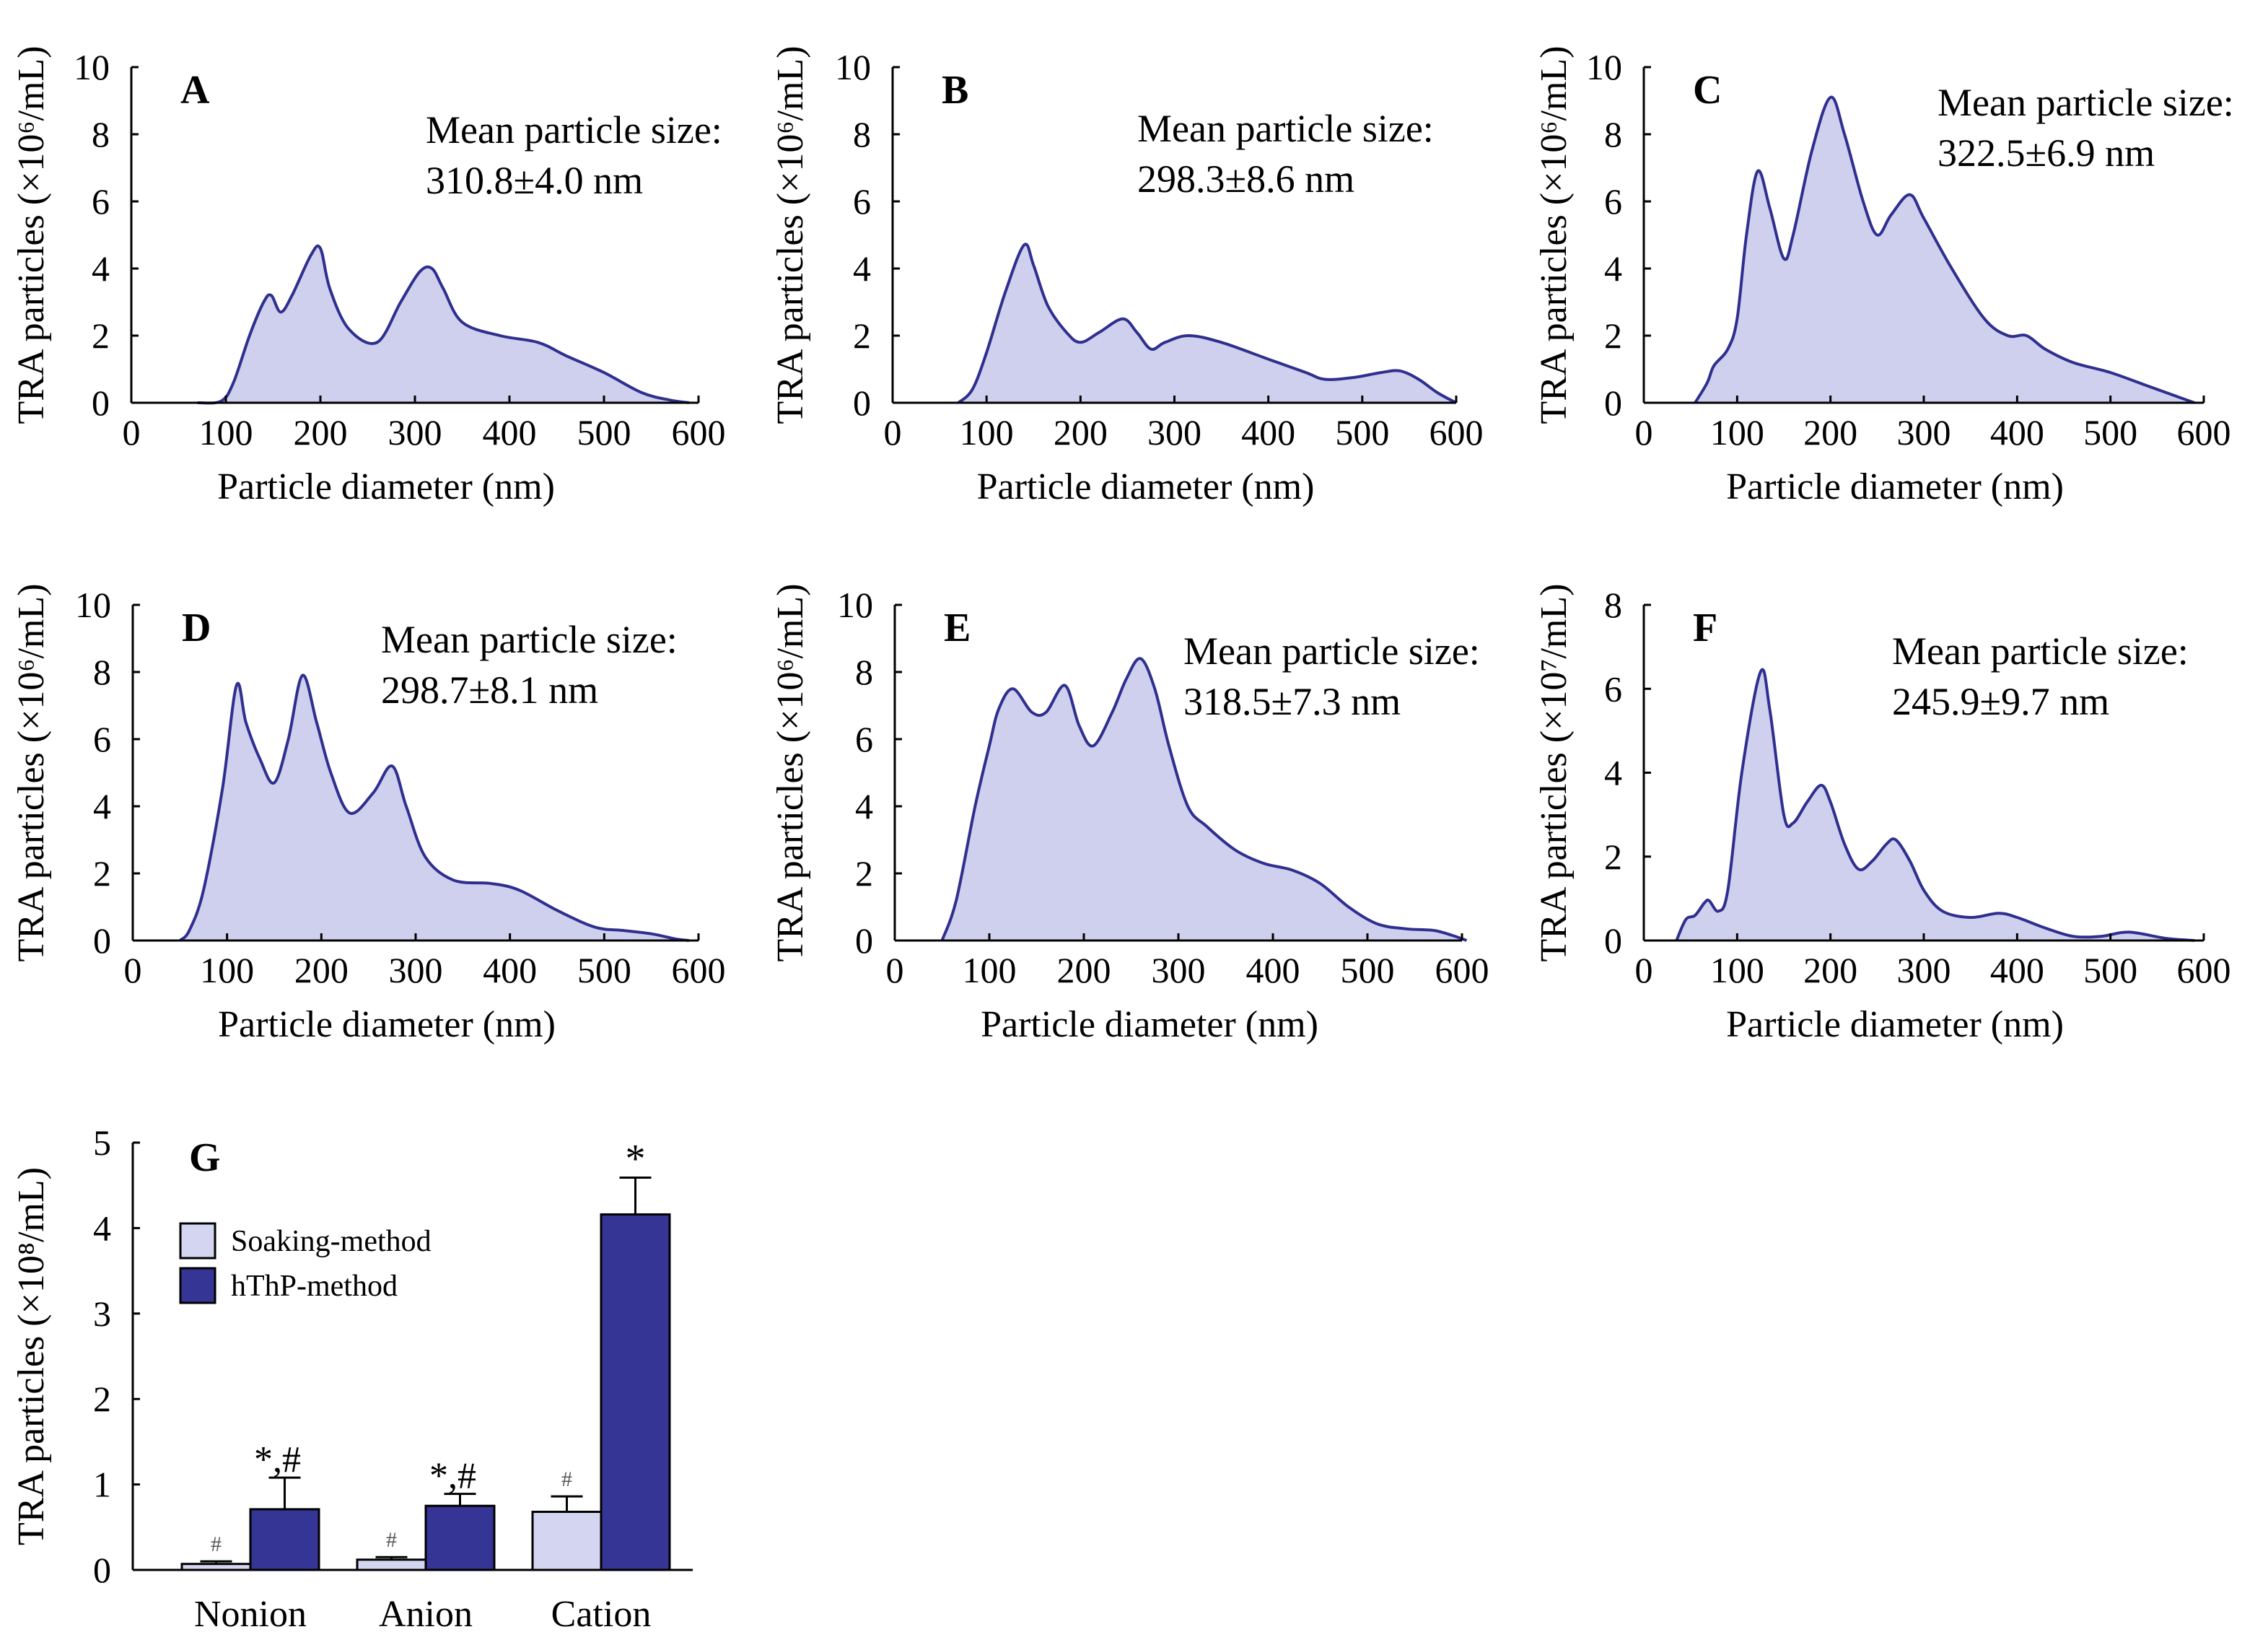 This screenshot has width=2268, height=1645. Describe the element at coordinates (489, 690) in the screenshot. I see `mean-size-value: 298.7±8.1 nm` at that location.